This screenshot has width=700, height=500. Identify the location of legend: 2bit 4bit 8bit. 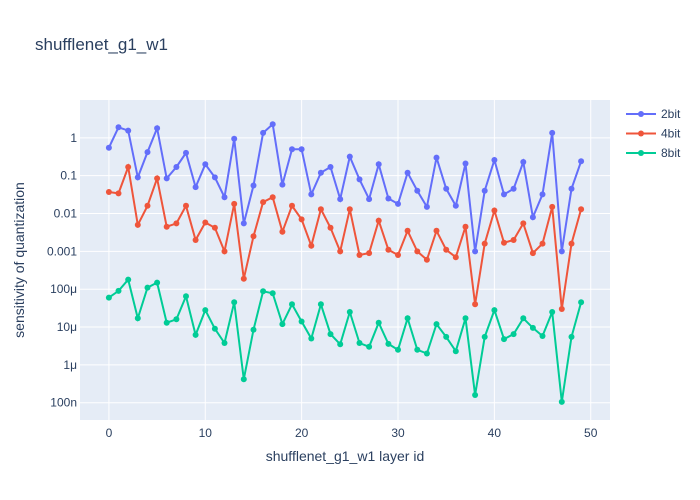
(653, 133).